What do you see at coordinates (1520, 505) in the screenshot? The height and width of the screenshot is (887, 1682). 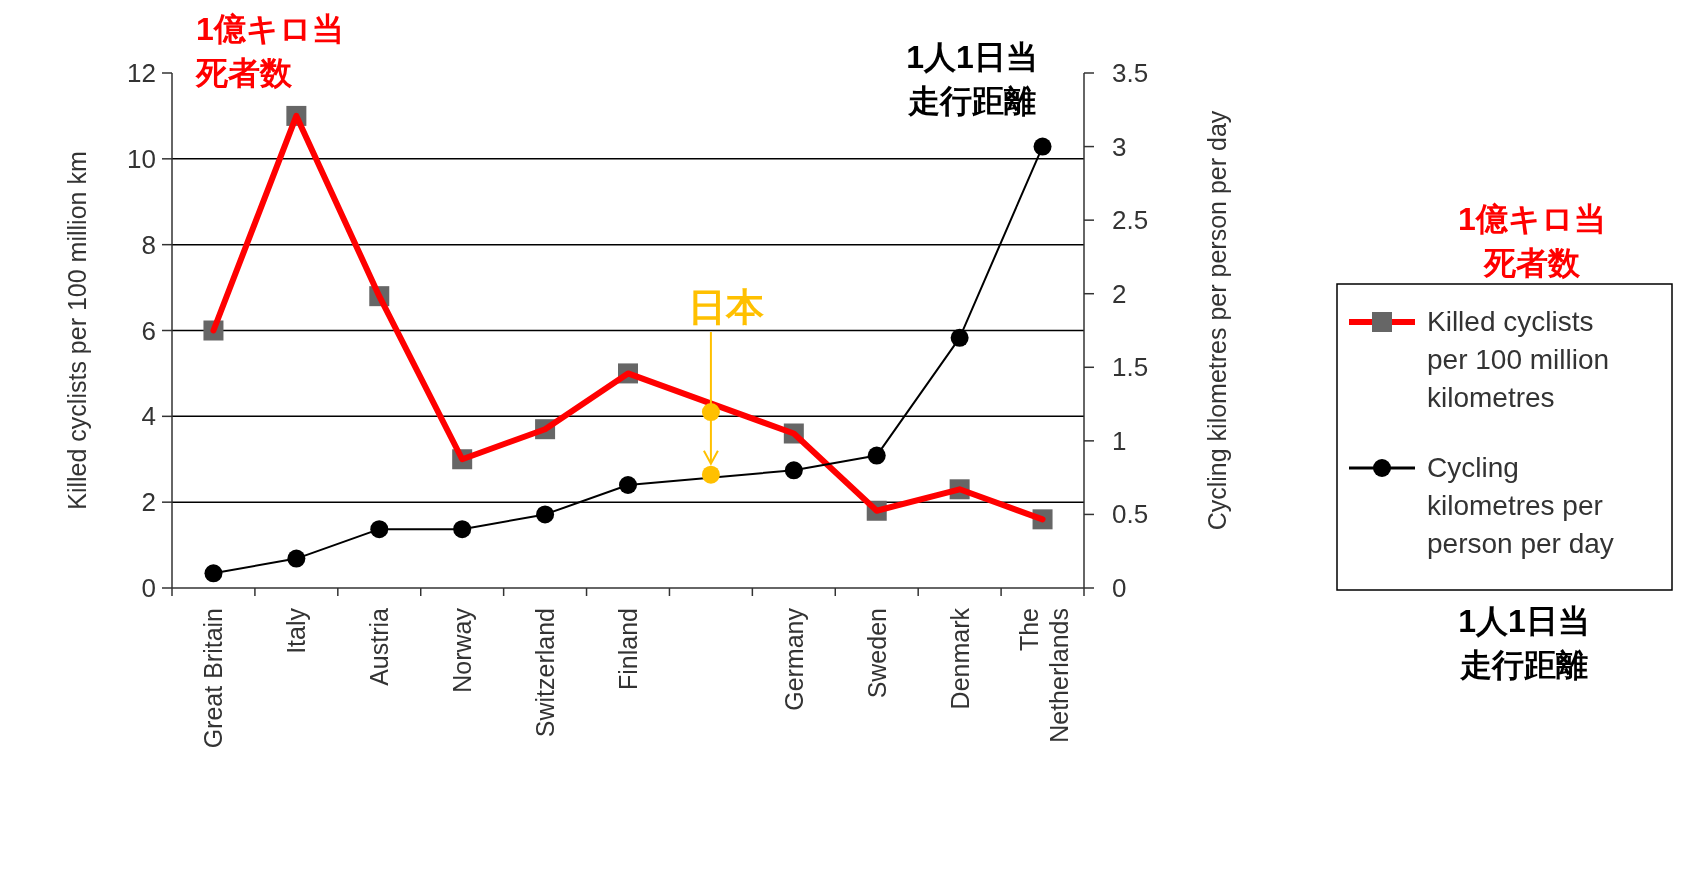 I see `legend-label: Cycling kilometres per person per day` at bounding box center [1520, 505].